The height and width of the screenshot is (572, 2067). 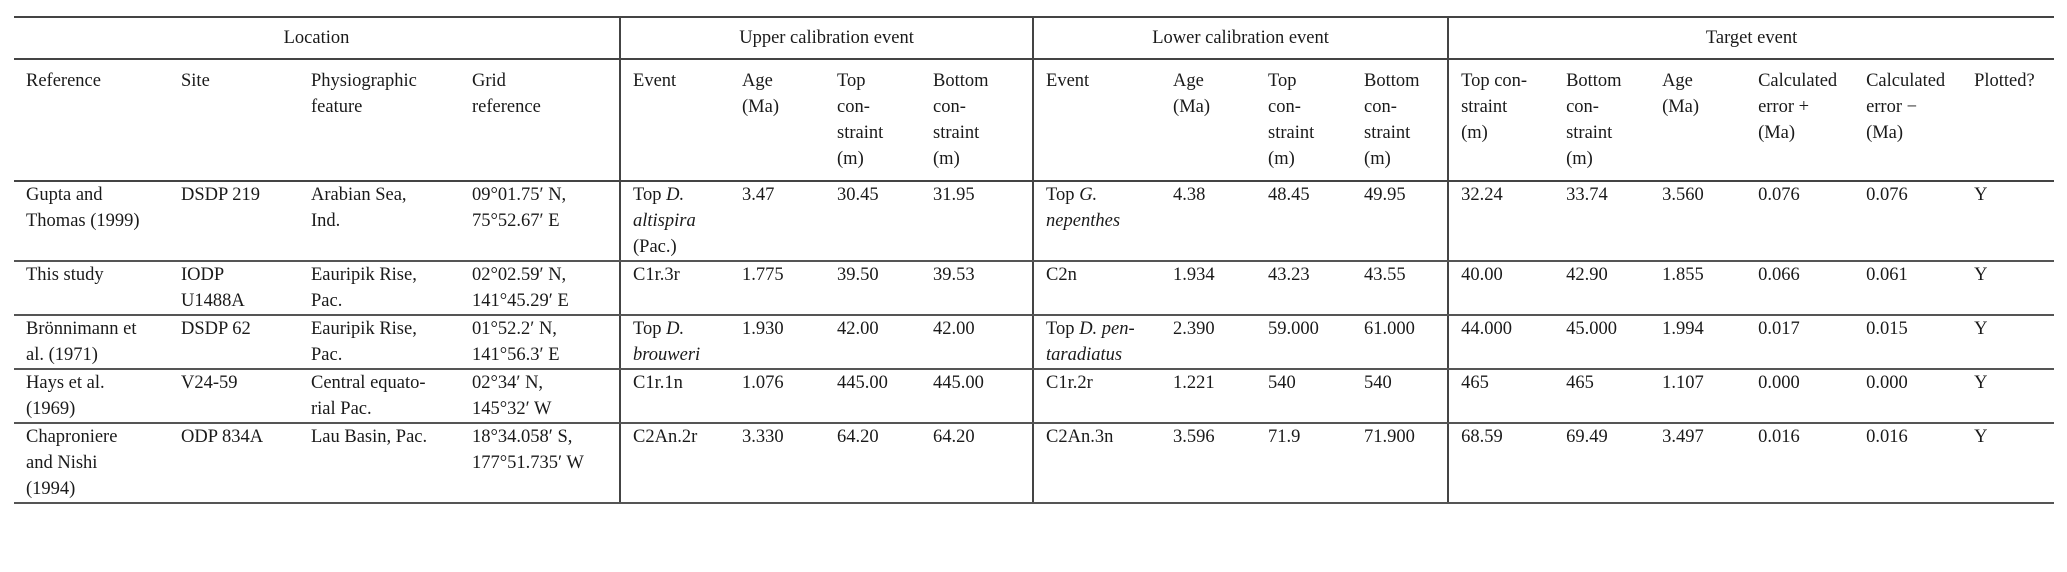 I want to click on cell-site: DSDP 219, so click(x=234, y=221).